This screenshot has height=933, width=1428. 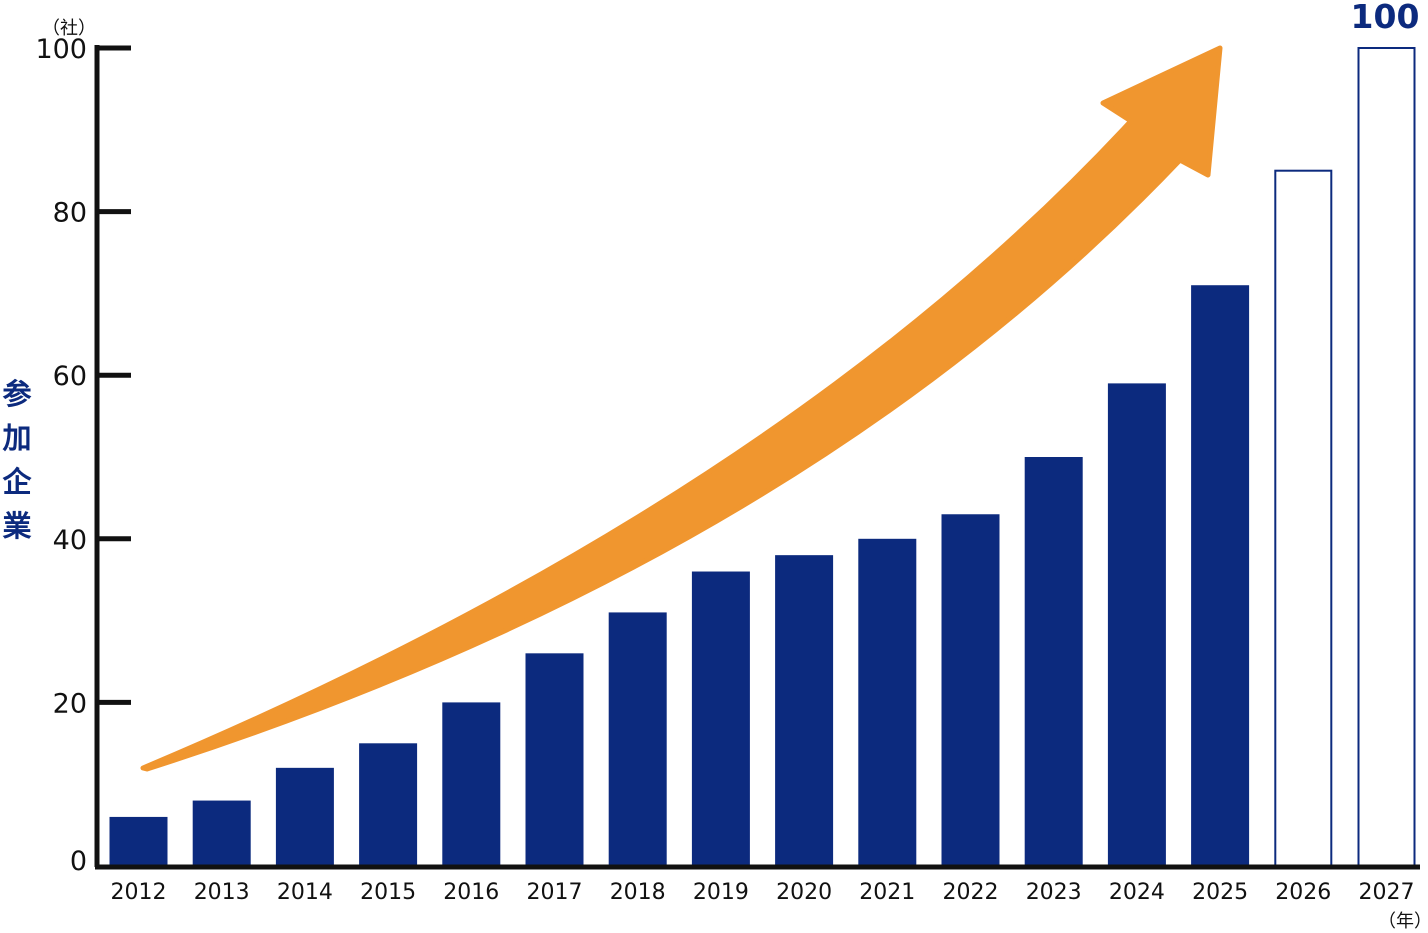 I want to click on bar-2016, so click(x=471, y=784).